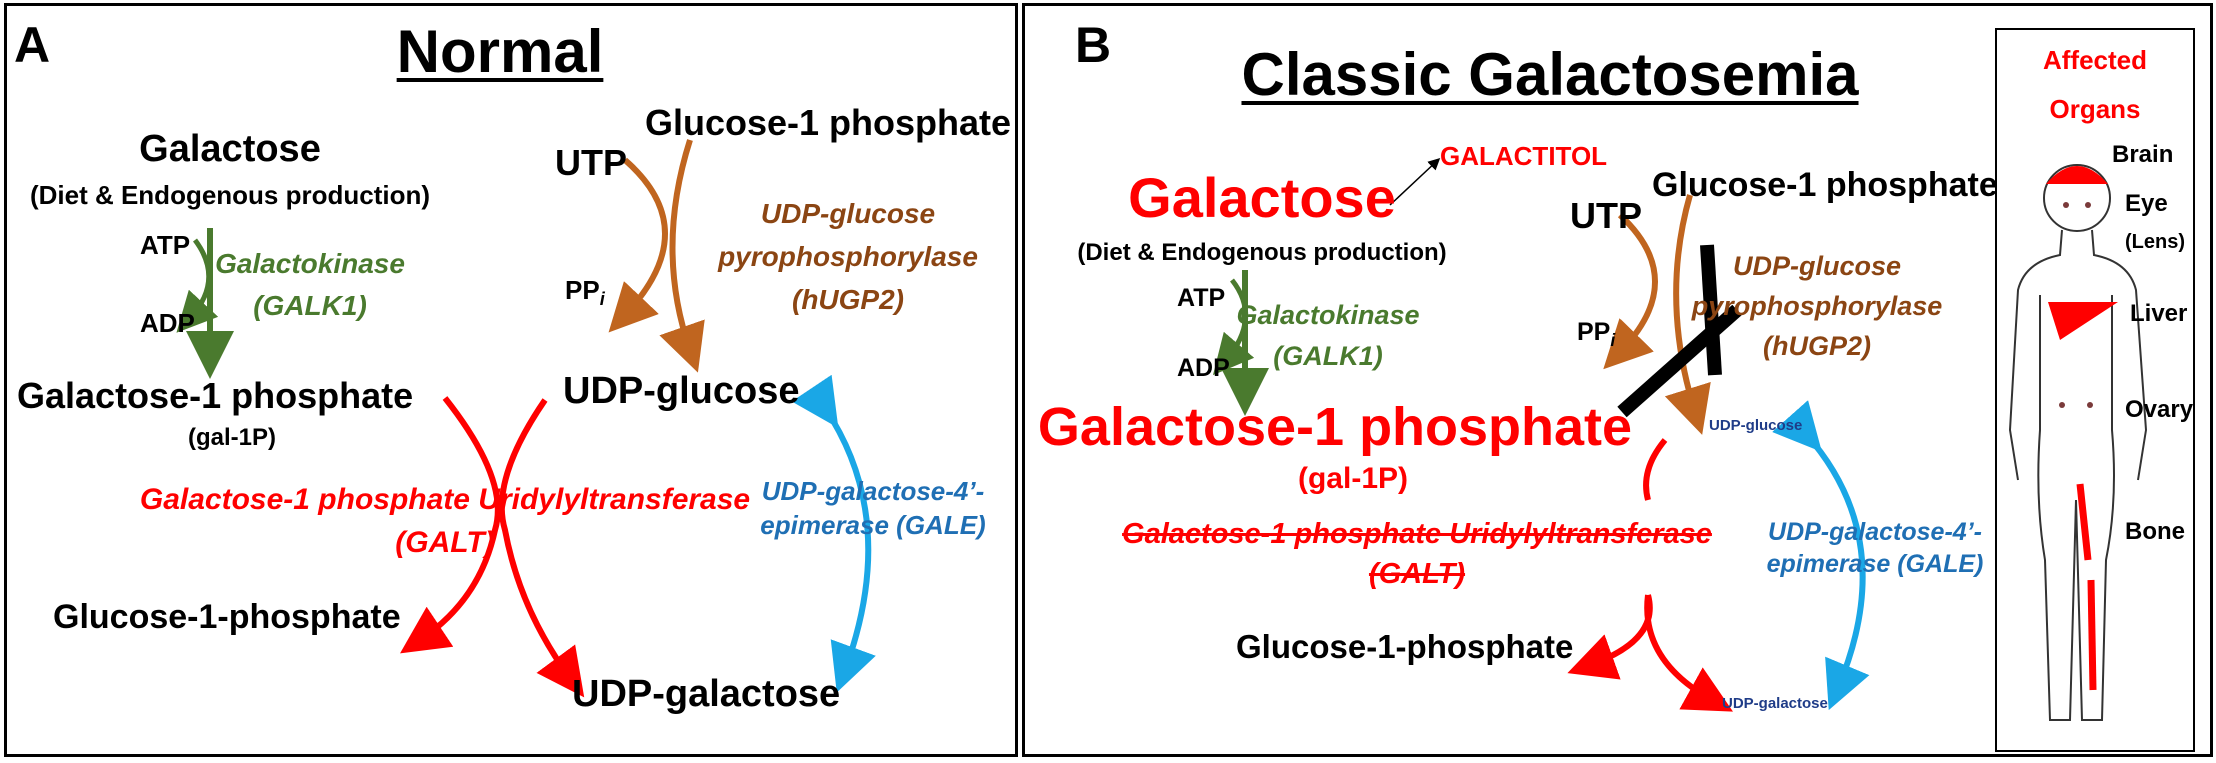 Image resolution: width=2216 pixels, height=763 pixels. Describe the element at coordinates (1405, 646) in the screenshot. I see `glc1p-bottom-label-b: Glucose-1-phosphate` at that location.